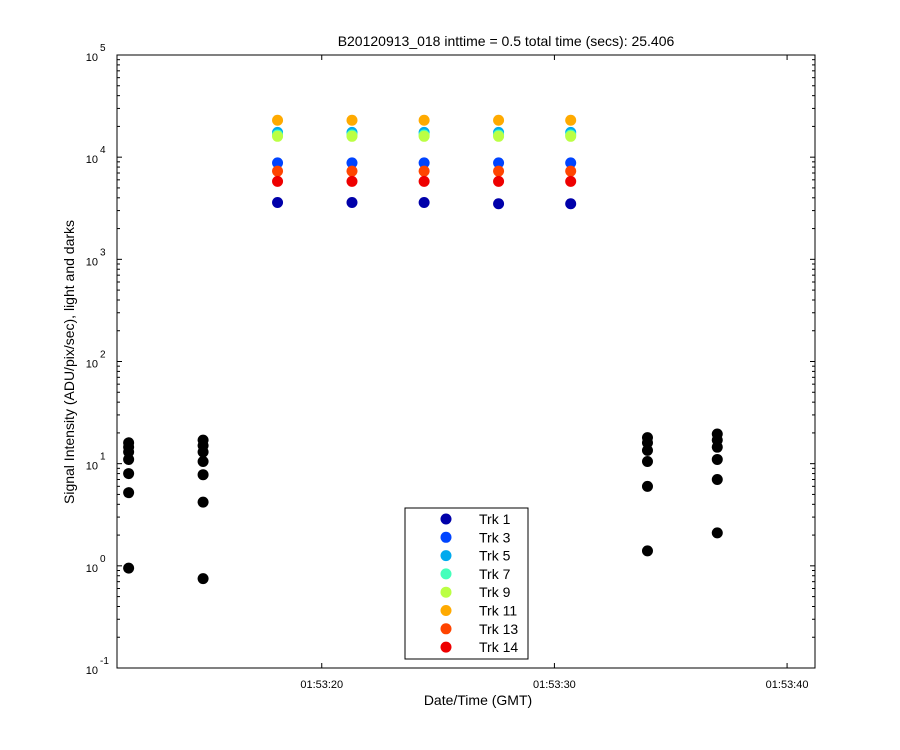 The width and height of the screenshot is (900, 750). What do you see at coordinates (495, 519) in the screenshot?
I see `legend-label: Trk 1` at bounding box center [495, 519].